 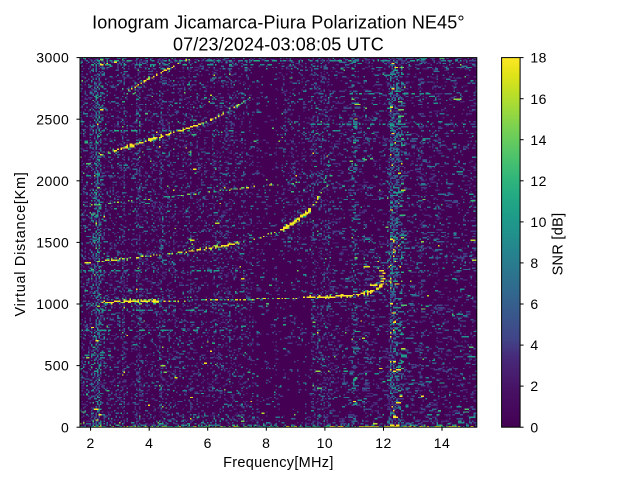 I want to click on svg-text: 18, so click(x=538, y=58).